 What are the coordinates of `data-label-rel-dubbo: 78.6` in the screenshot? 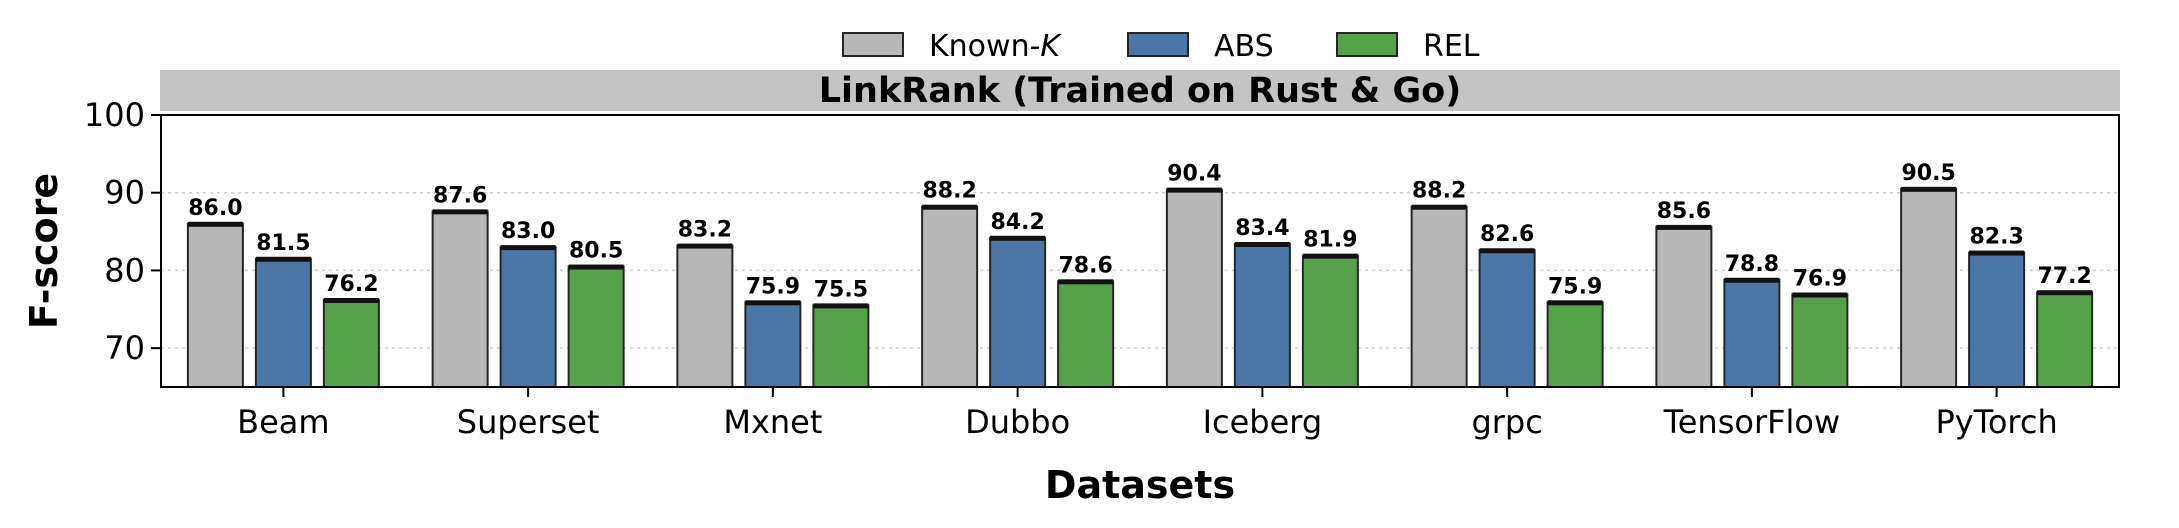 It's located at (1085, 265).